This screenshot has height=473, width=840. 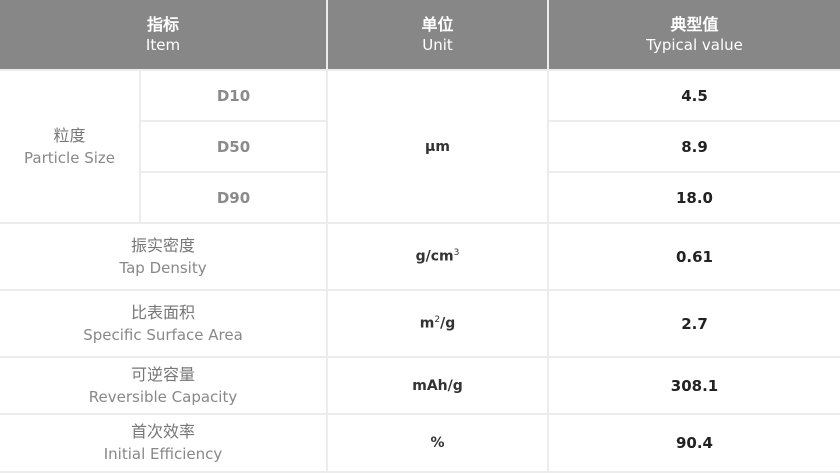 What do you see at coordinates (694, 197) in the screenshot?
I see `d90-value: 18.0` at bounding box center [694, 197].